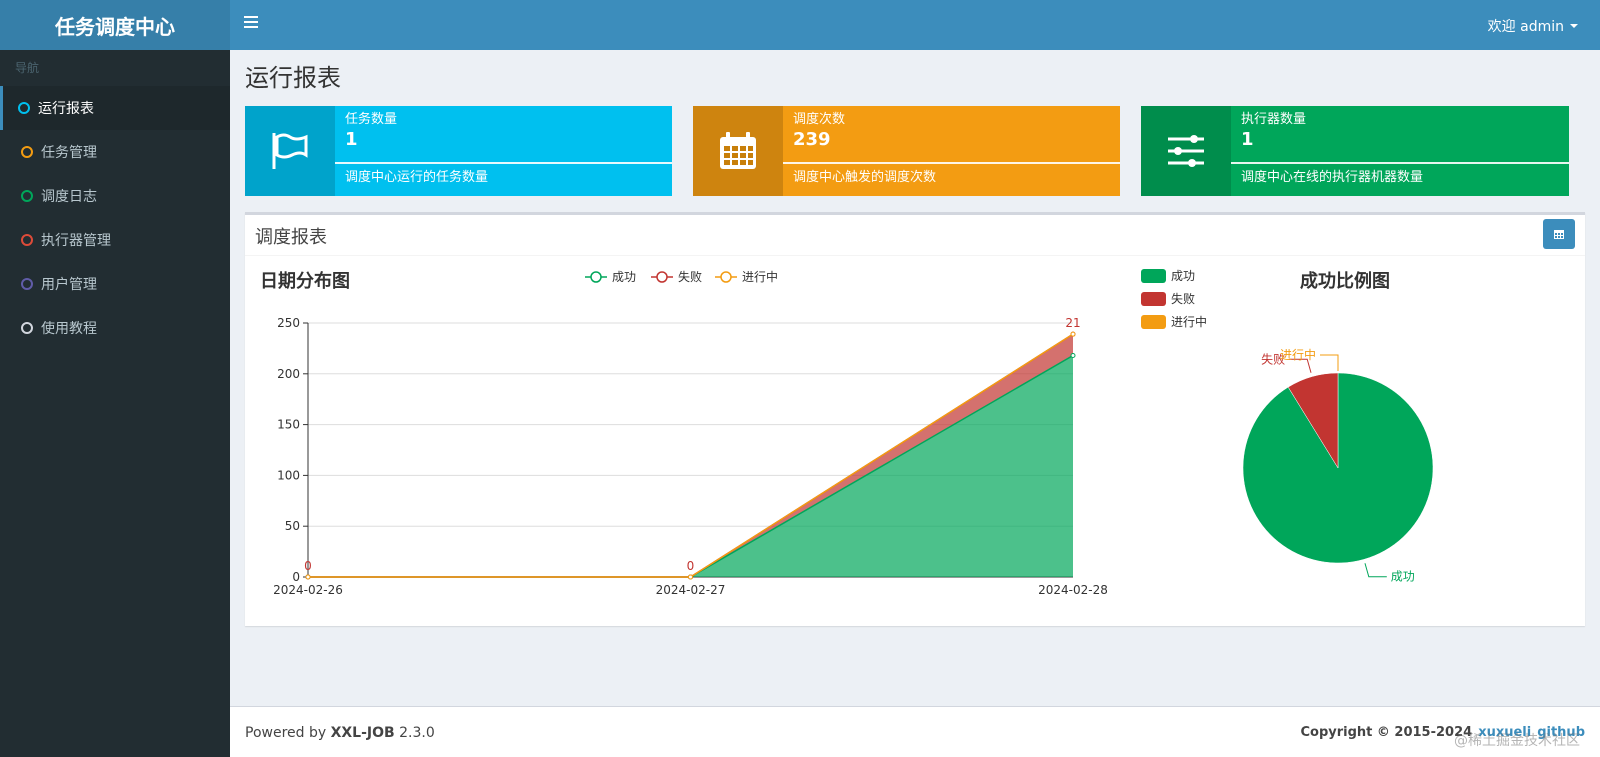 The height and width of the screenshot is (757, 1600). What do you see at coordinates (290, 151) in the screenshot?
I see `flag-icon` at bounding box center [290, 151].